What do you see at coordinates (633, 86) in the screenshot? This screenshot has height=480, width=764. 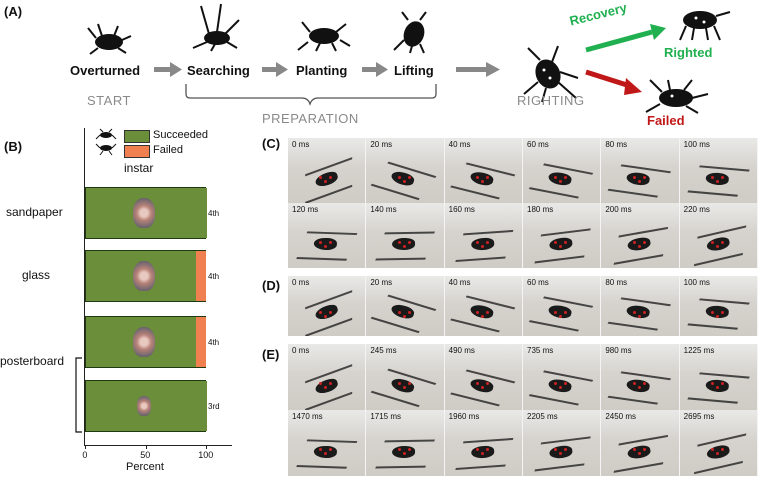 I see `failed-arrow-head` at bounding box center [633, 86].